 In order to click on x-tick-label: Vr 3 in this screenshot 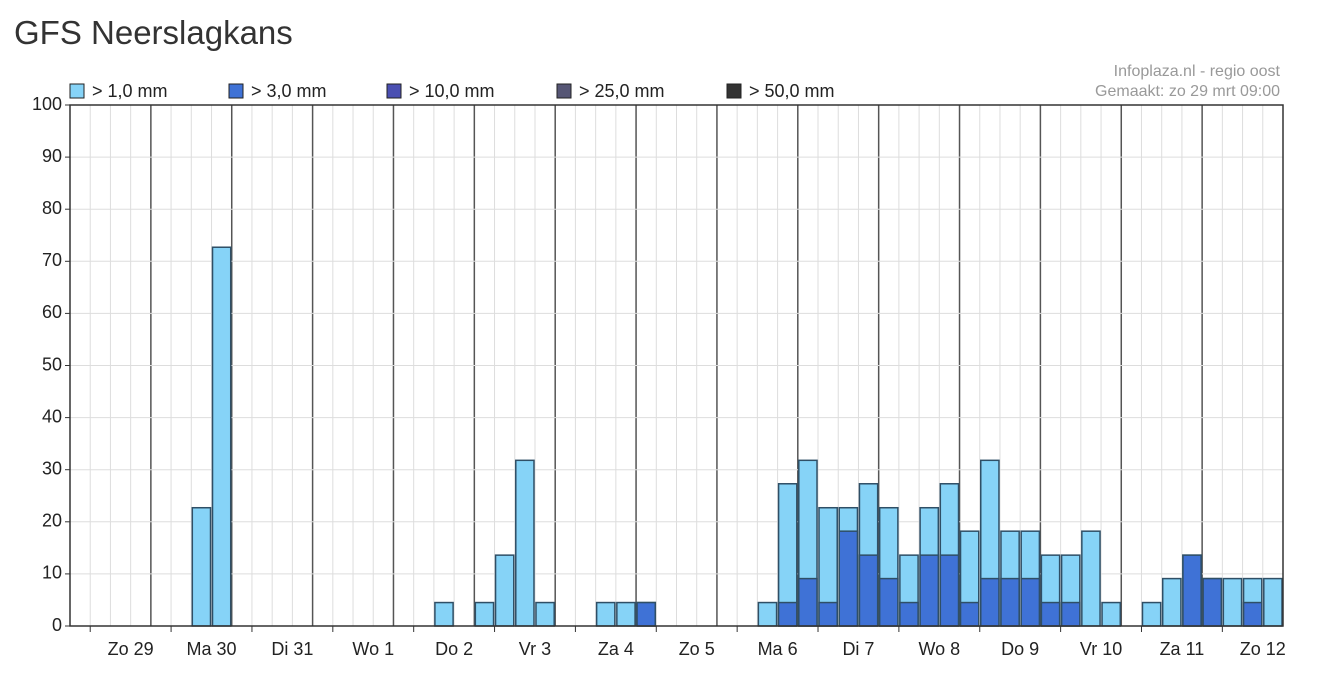, I will do `click(535, 649)`.